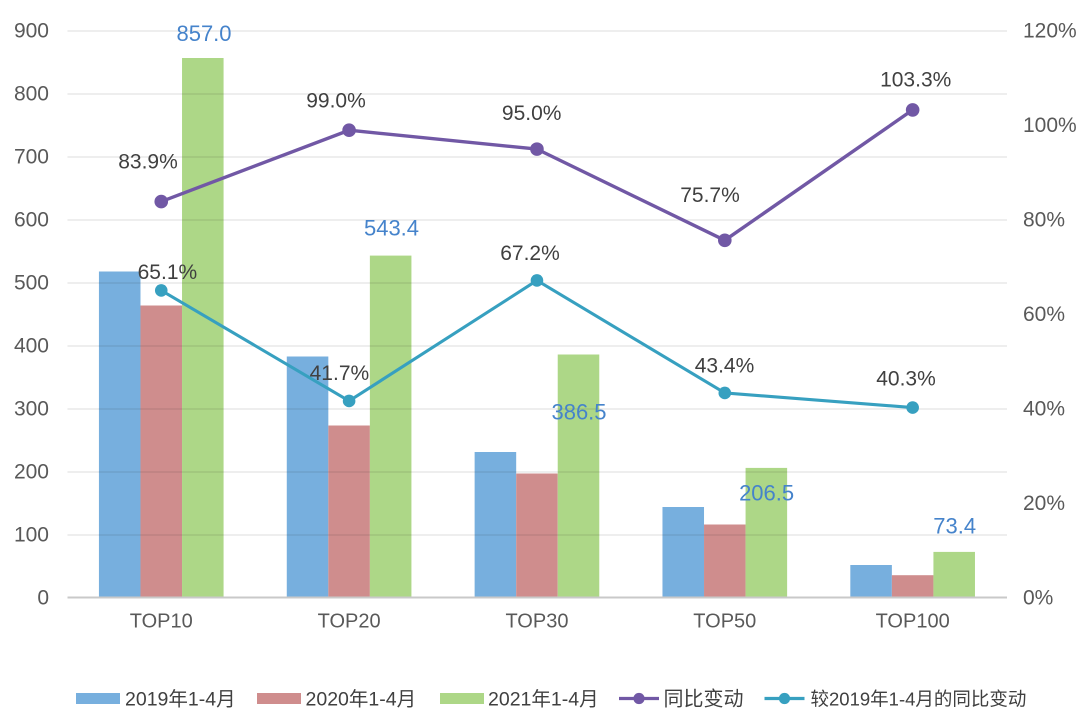 The height and width of the screenshot is (726, 1080). Describe the element at coordinates (710, 195) in the screenshot. I see `svg-text: 75.7%` at that location.